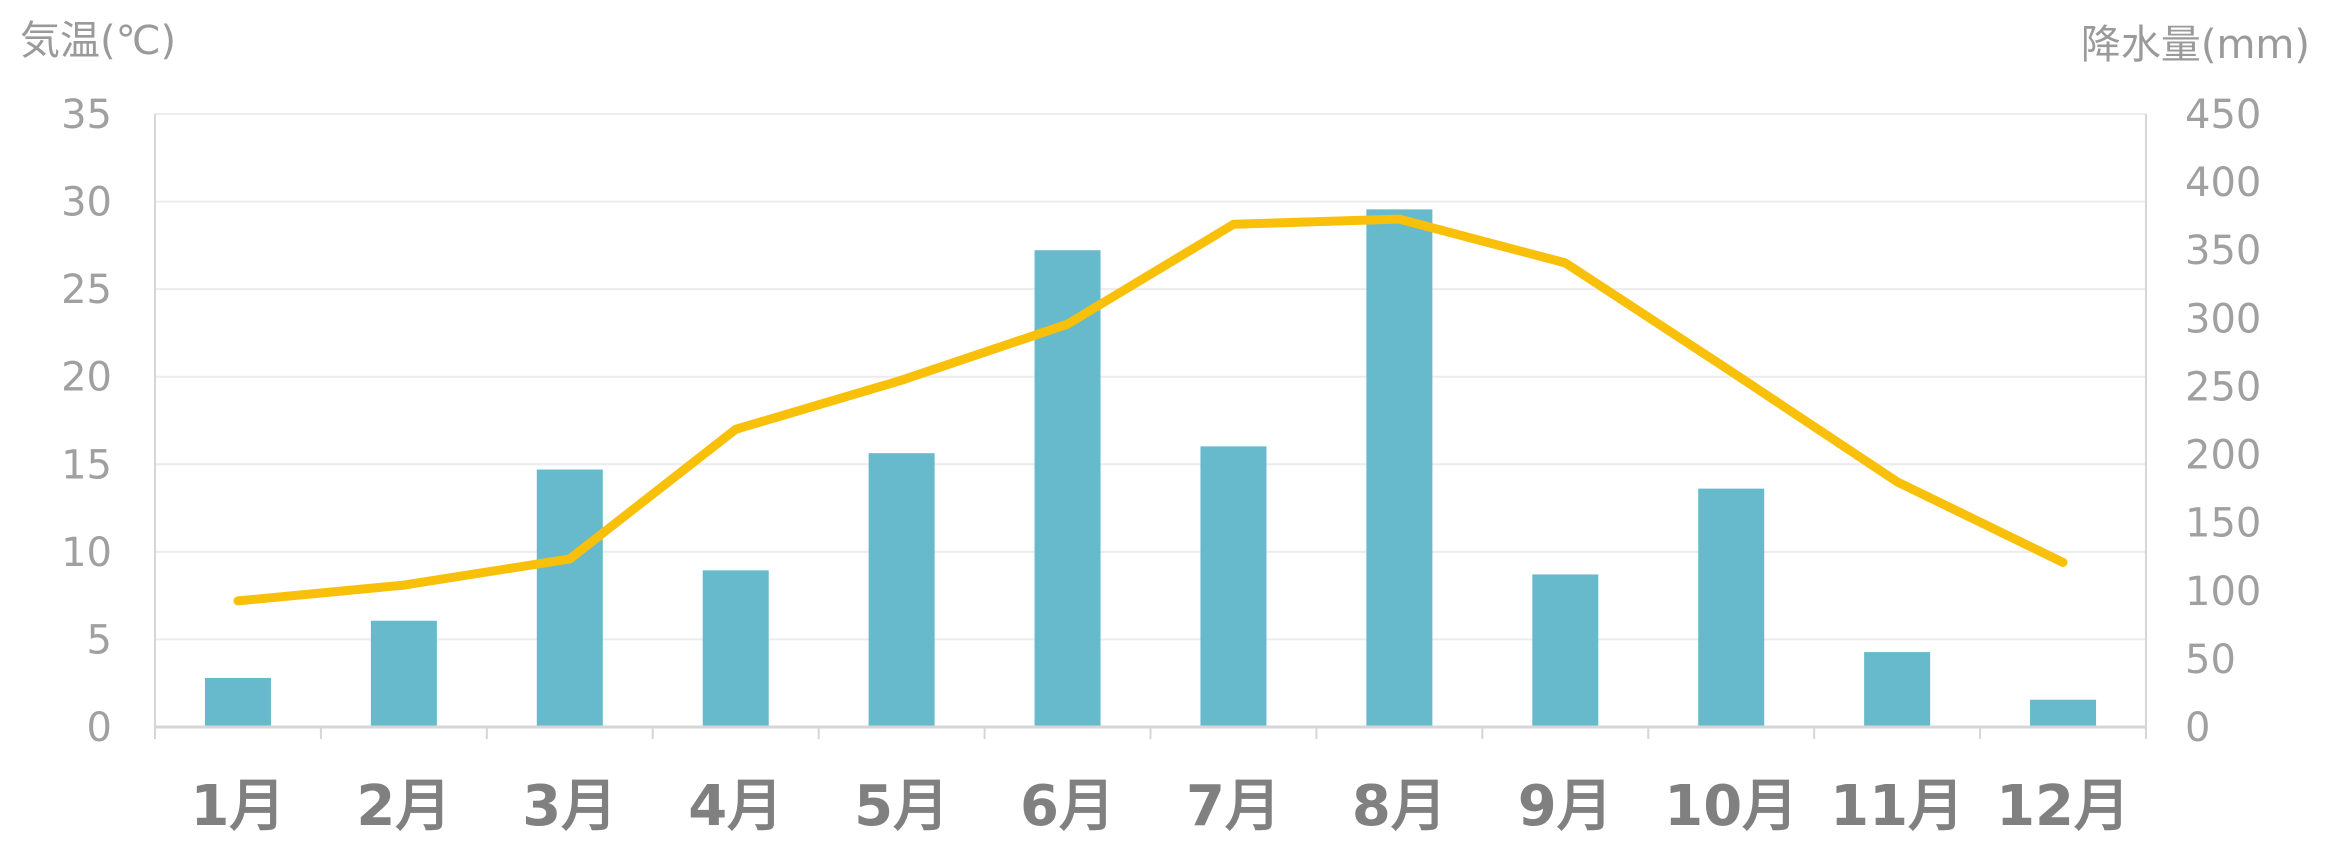 Image resolution: width=2332 pixels, height=857 pixels. What do you see at coordinates (2210, 660) in the screenshot?
I see `right-tick-label: 50` at bounding box center [2210, 660].